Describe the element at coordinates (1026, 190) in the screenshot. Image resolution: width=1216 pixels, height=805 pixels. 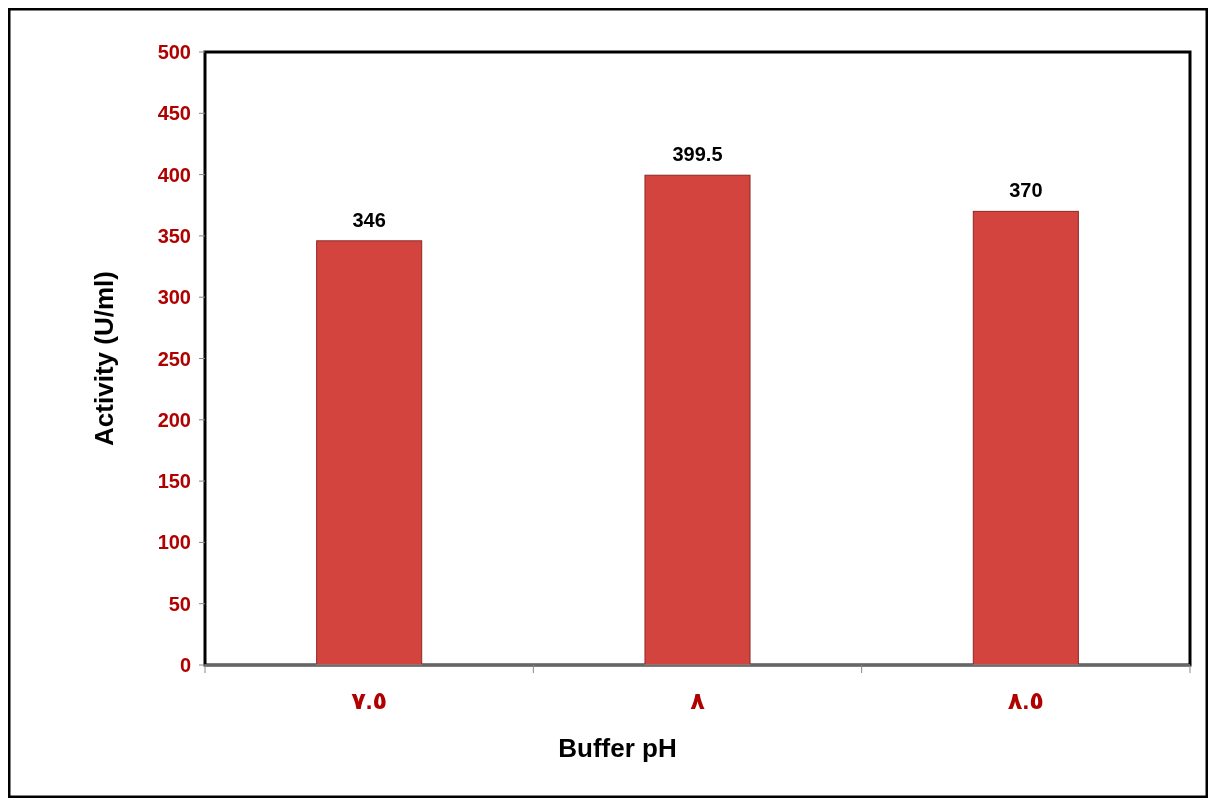
I see `data-label: 370` at that location.